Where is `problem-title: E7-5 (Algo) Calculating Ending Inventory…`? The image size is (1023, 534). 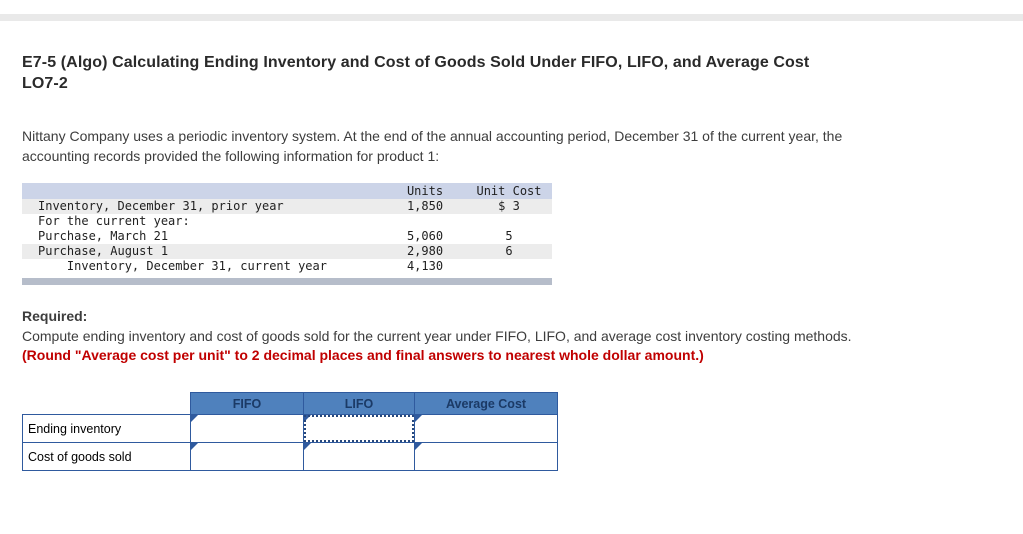
problem-title: E7-5 (Algo) Calculating Ending Inventory… is located at coordinates (507, 73).